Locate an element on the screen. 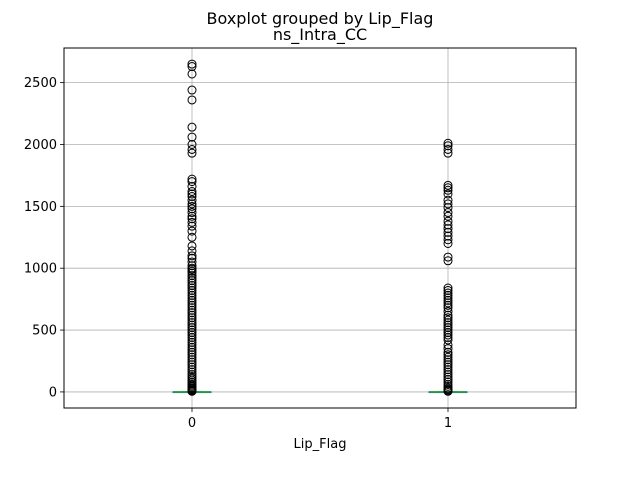 Image resolution: width=640 pixels, height=480 pixels. y-tick-label: 0 is located at coordinates (53, 392).